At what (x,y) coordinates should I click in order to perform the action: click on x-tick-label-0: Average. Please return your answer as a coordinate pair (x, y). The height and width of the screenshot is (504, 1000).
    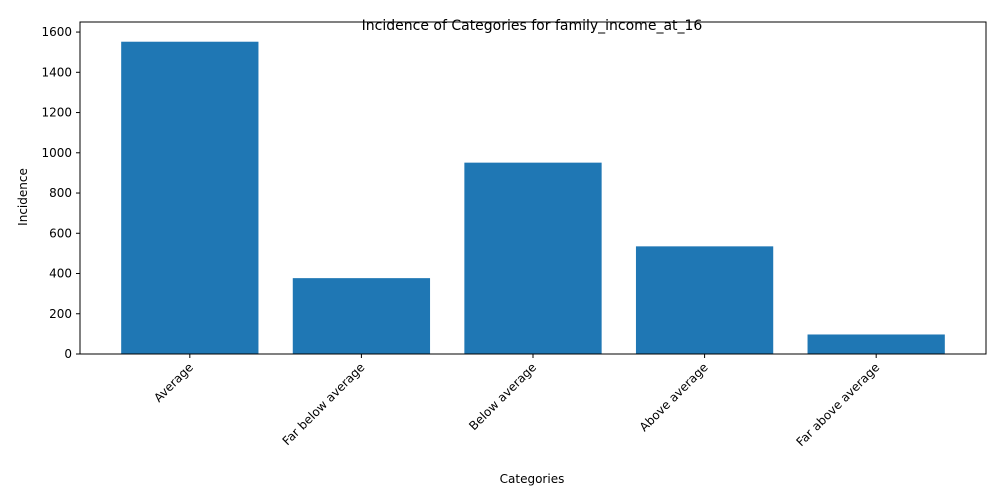
    Looking at the image, I should click on (173, 382).